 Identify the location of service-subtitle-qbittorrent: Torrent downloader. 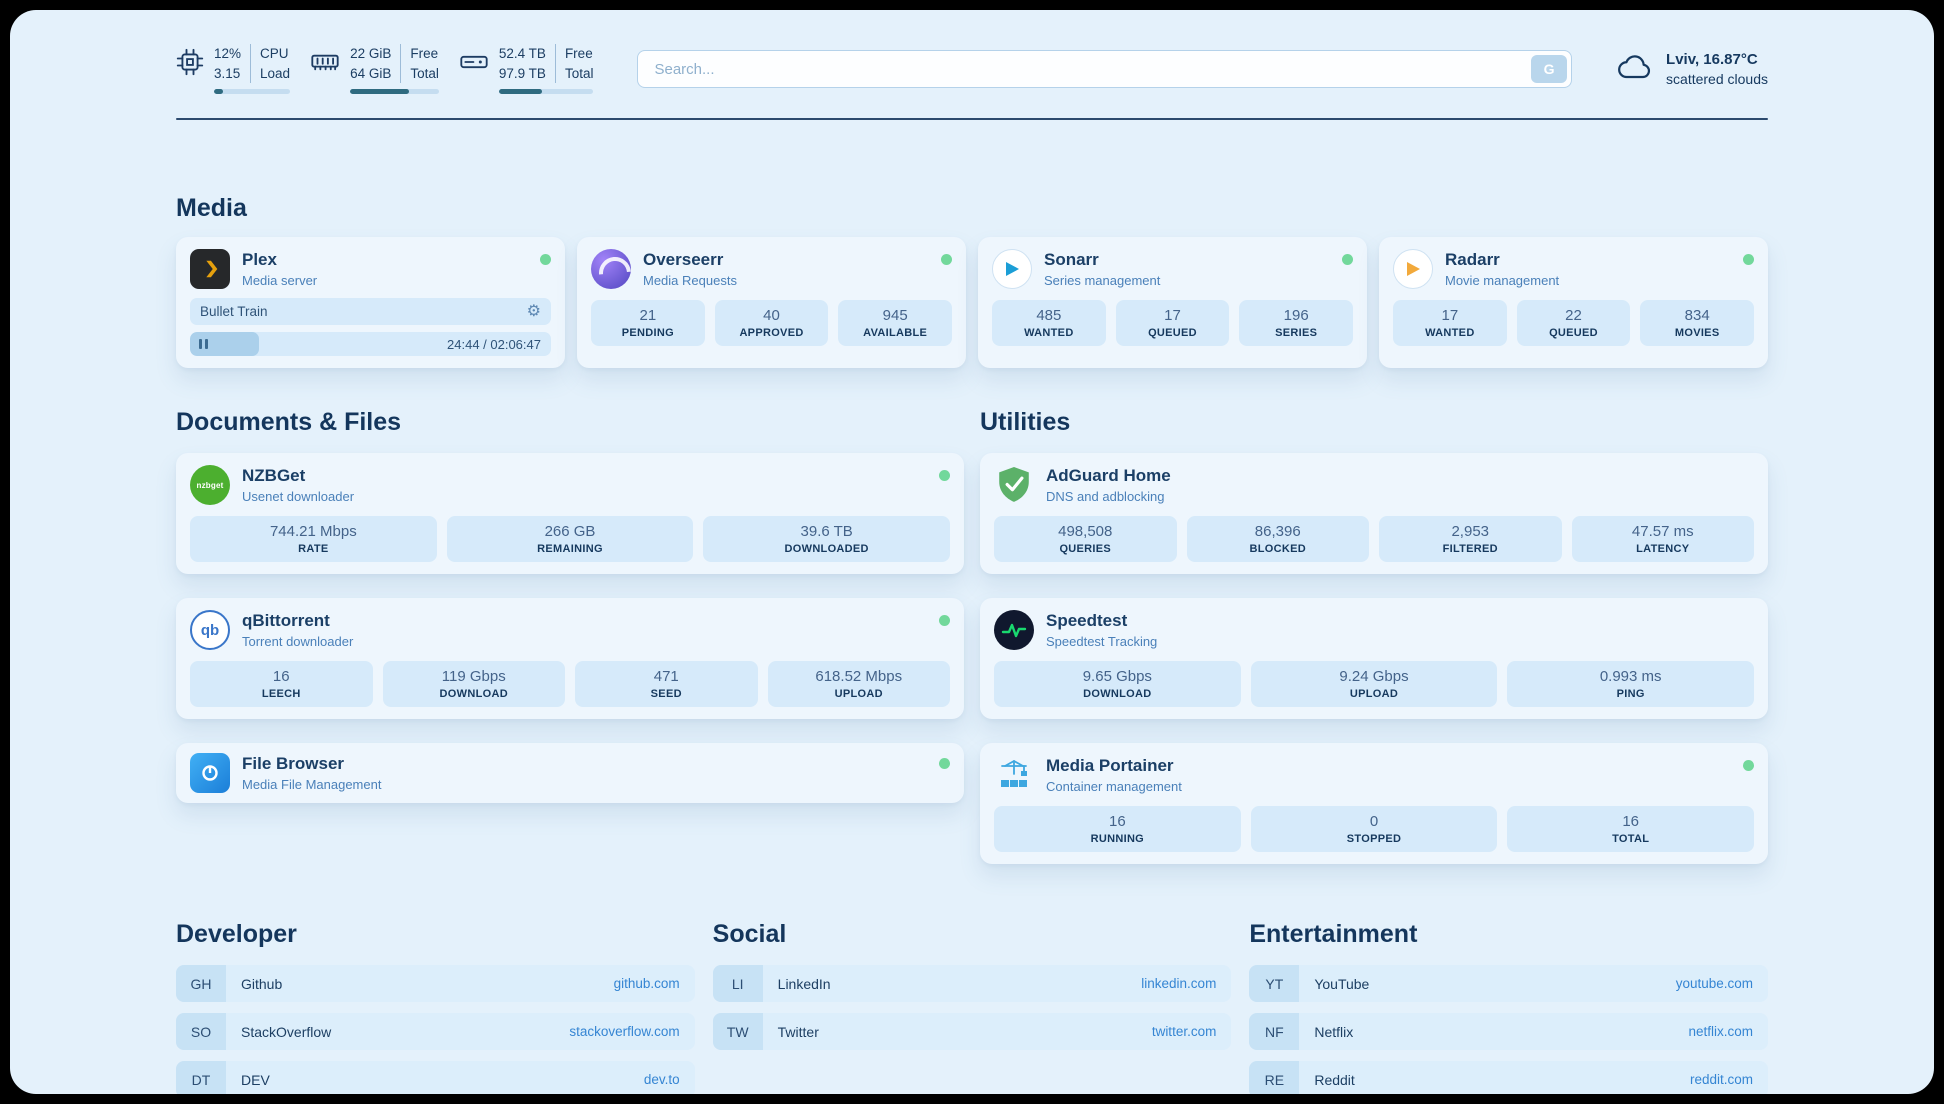
(298, 642).